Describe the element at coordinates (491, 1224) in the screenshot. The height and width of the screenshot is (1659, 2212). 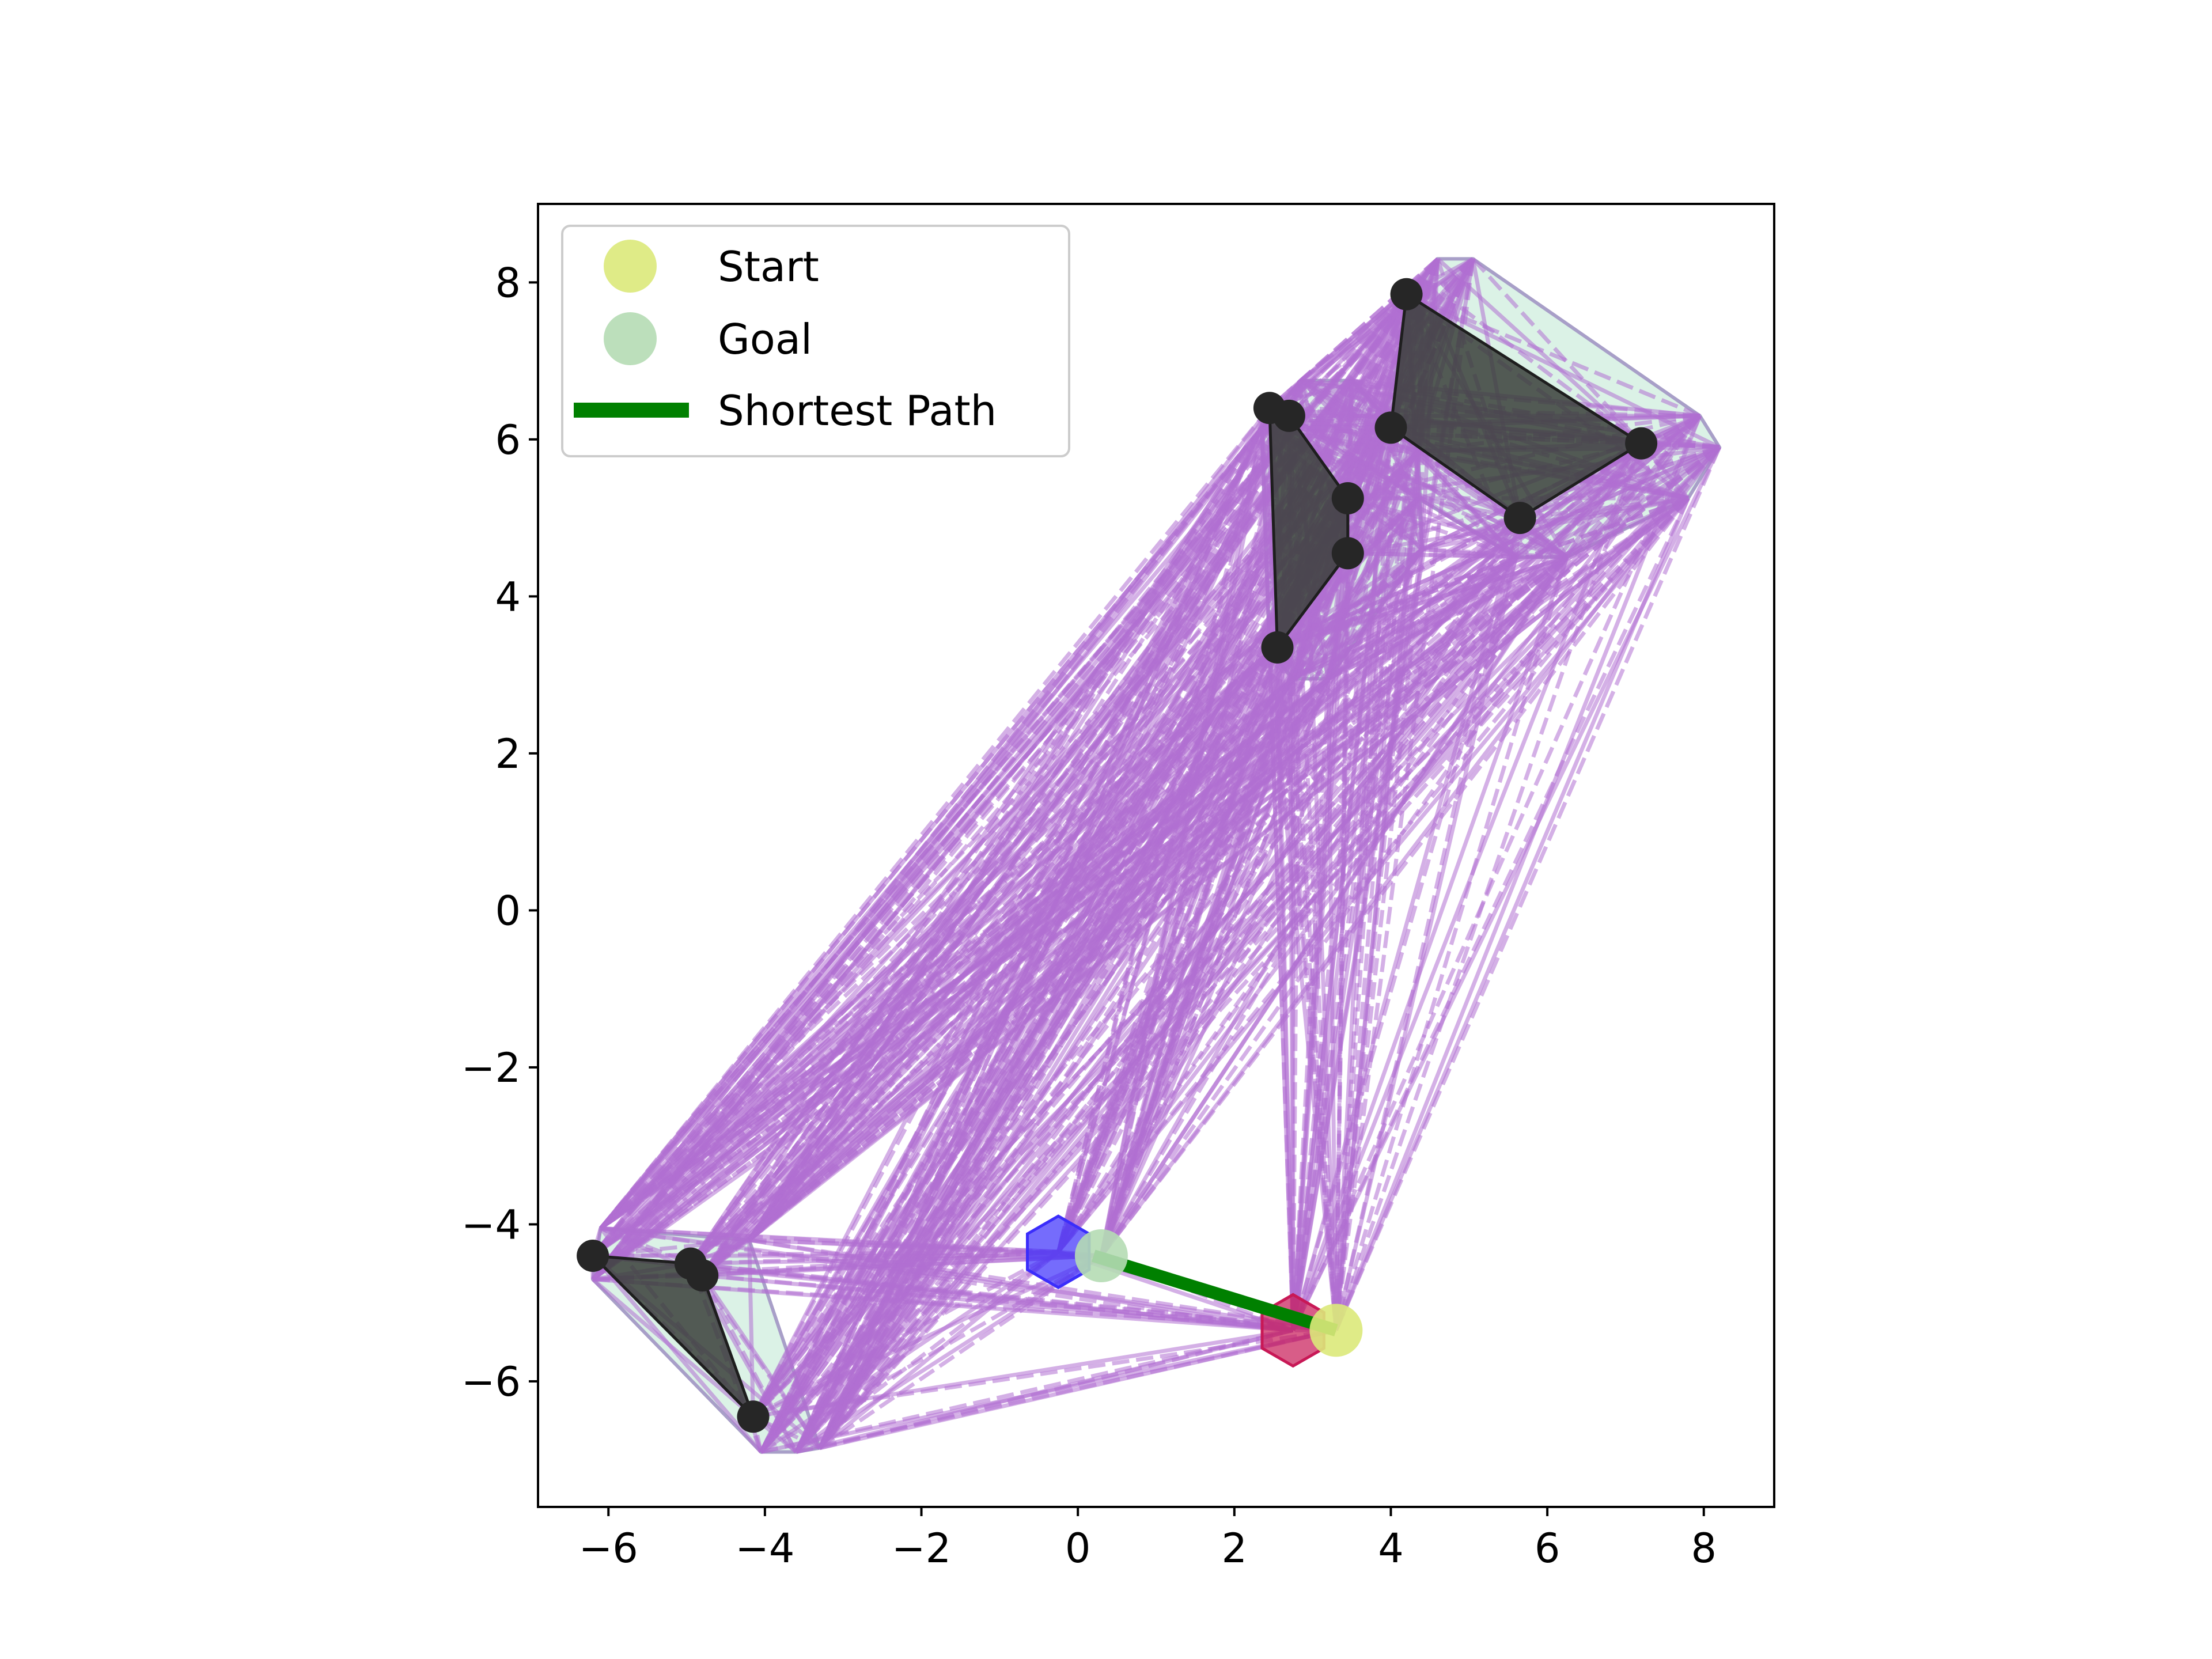
I see `y-tick-label: −4` at that location.